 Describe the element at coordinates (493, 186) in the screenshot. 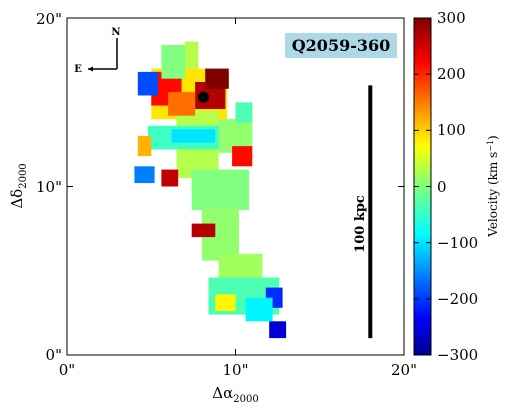

I see `colorbar-title: Velocity (km s−1)` at that location.